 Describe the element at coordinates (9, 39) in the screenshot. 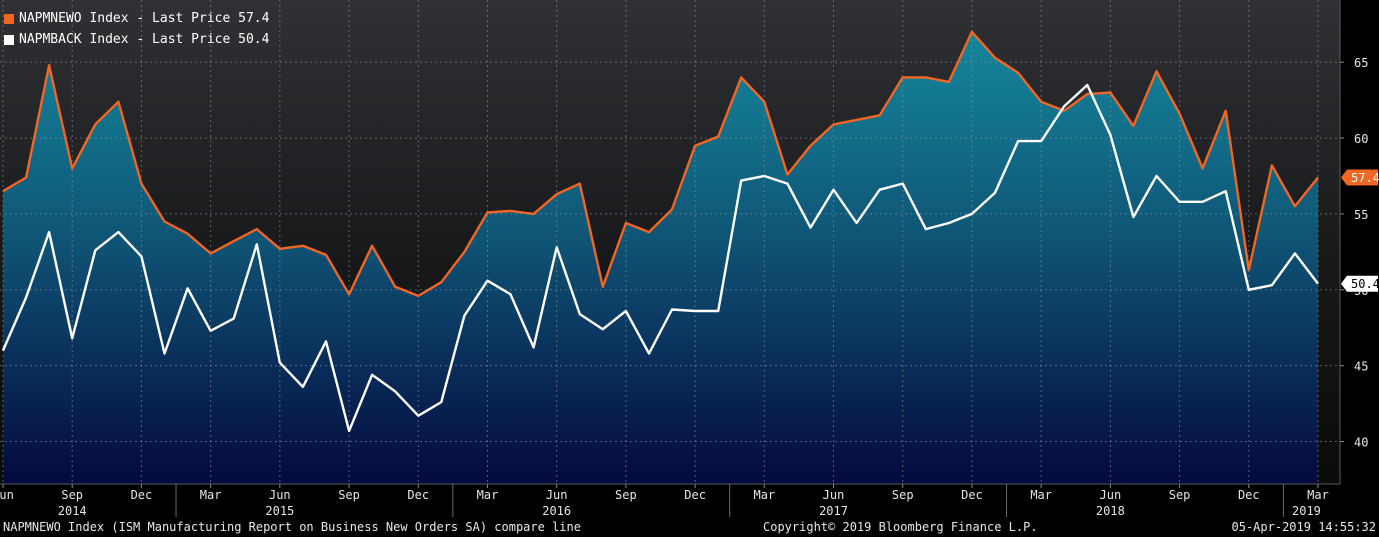

I see `legend-swatch-white` at that location.